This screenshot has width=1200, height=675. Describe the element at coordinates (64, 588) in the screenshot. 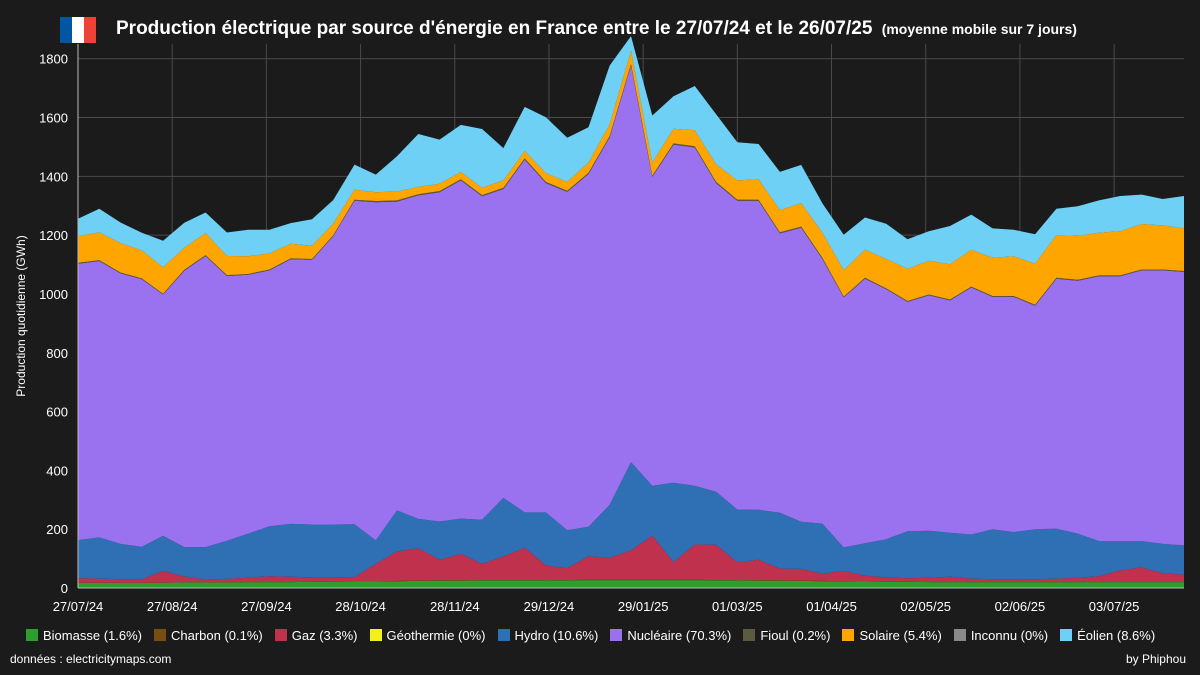

I see `y-tick-label: 0` at that location.